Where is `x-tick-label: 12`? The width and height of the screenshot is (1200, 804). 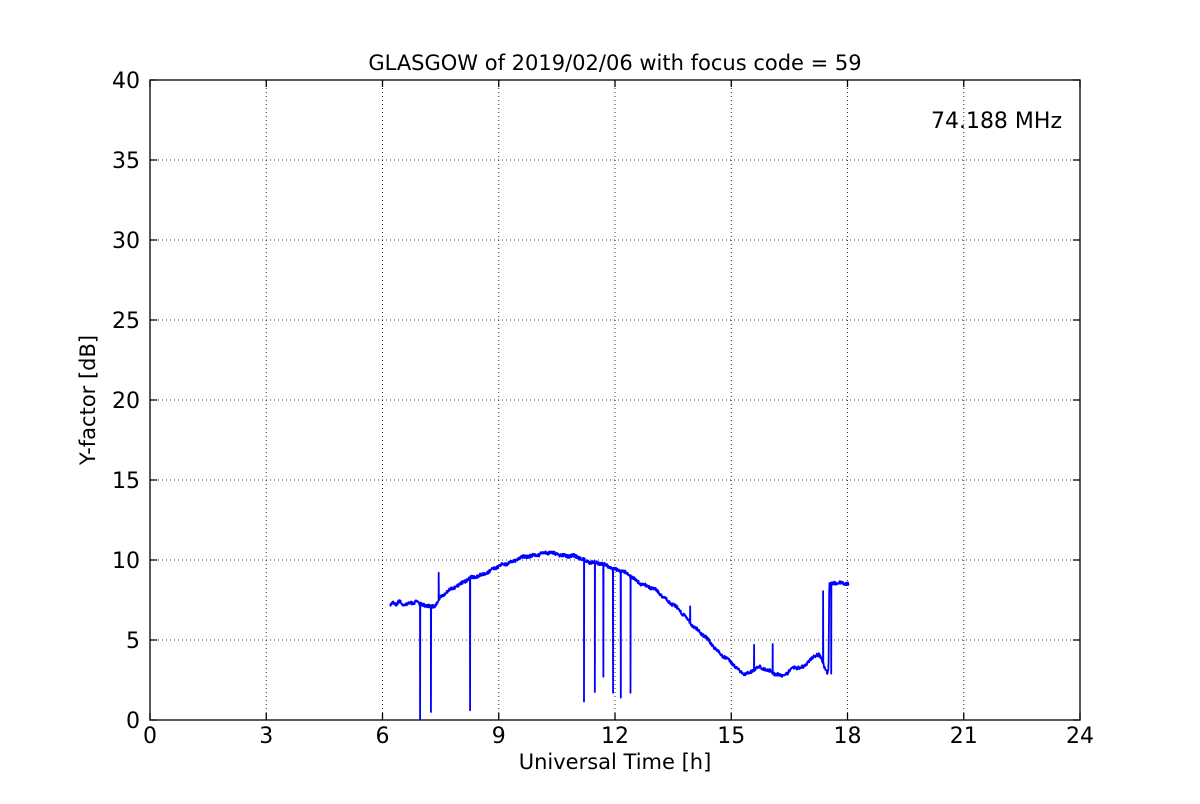
x-tick-label: 12 is located at coordinates (615, 736).